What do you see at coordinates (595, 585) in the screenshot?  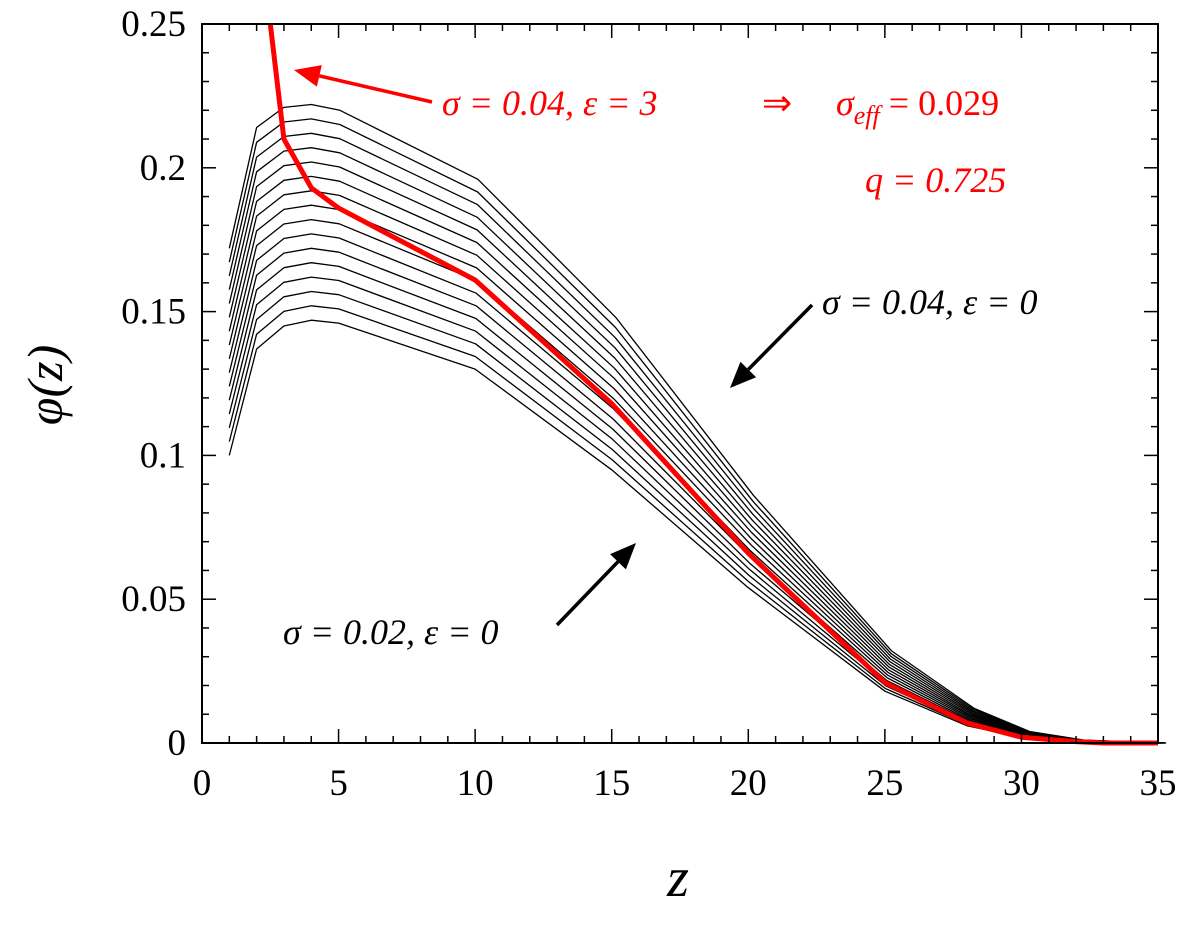 I see `arrow-black-bottom` at bounding box center [595, 585].